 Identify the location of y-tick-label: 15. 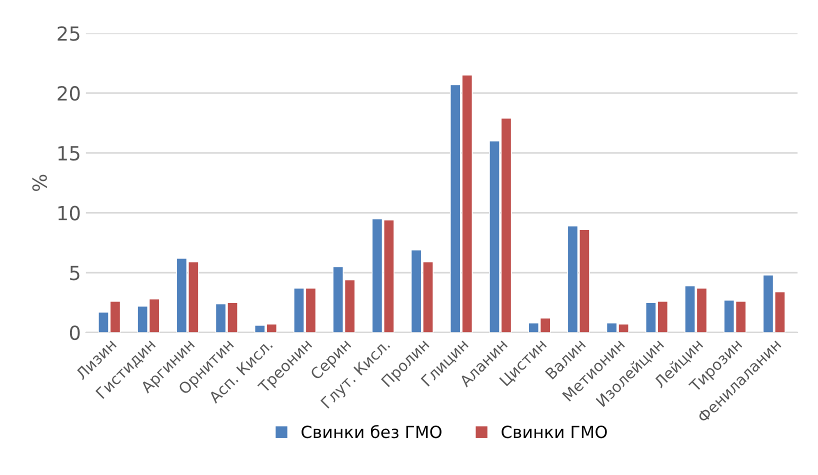
(69, 153).